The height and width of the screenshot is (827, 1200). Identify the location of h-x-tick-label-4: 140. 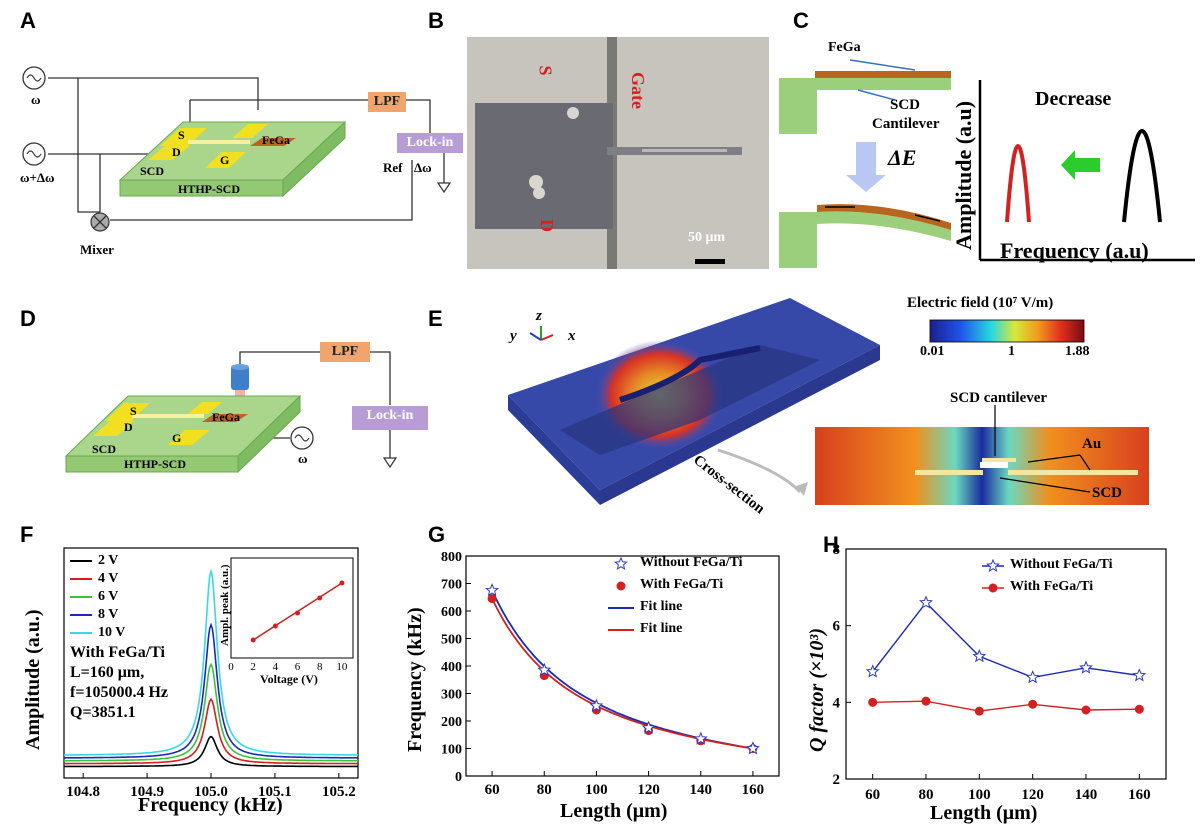
(1086, 795).